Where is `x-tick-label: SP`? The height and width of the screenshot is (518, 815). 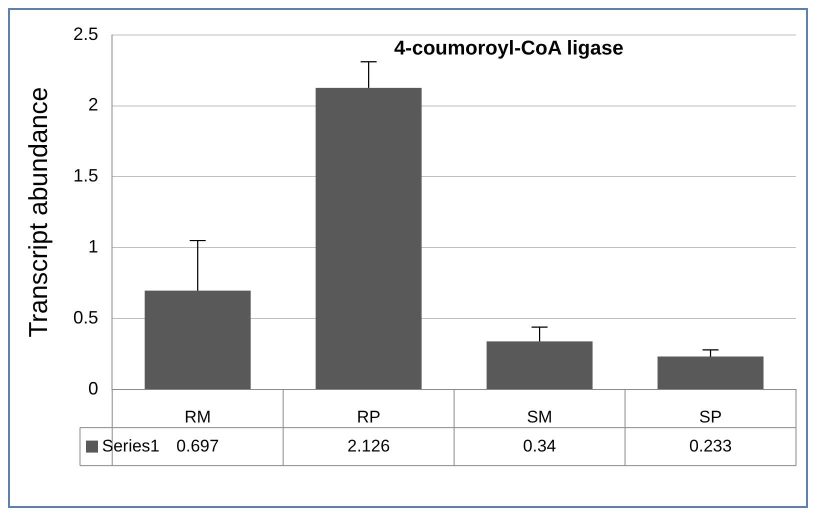
x-tick-label: SP is located at coordinates (710, 416).